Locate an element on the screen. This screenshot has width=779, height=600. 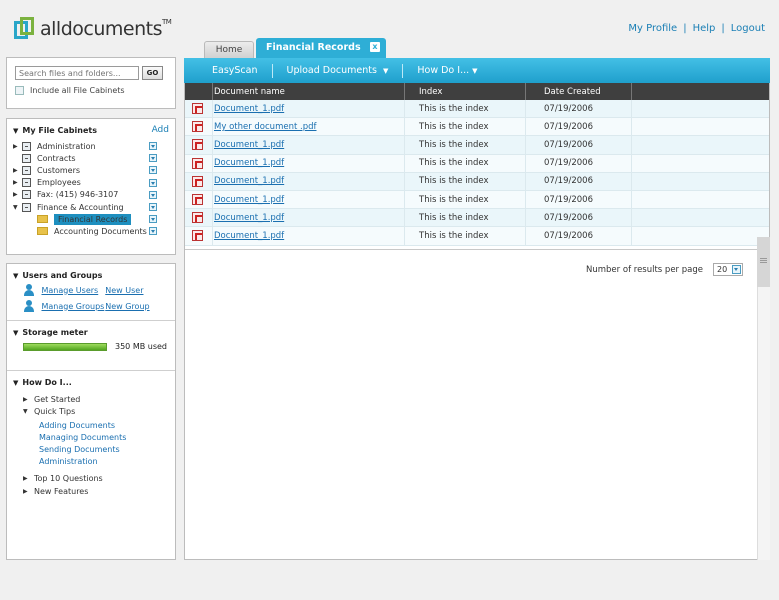
tab-home: Home is located at coordinates (229, 50).